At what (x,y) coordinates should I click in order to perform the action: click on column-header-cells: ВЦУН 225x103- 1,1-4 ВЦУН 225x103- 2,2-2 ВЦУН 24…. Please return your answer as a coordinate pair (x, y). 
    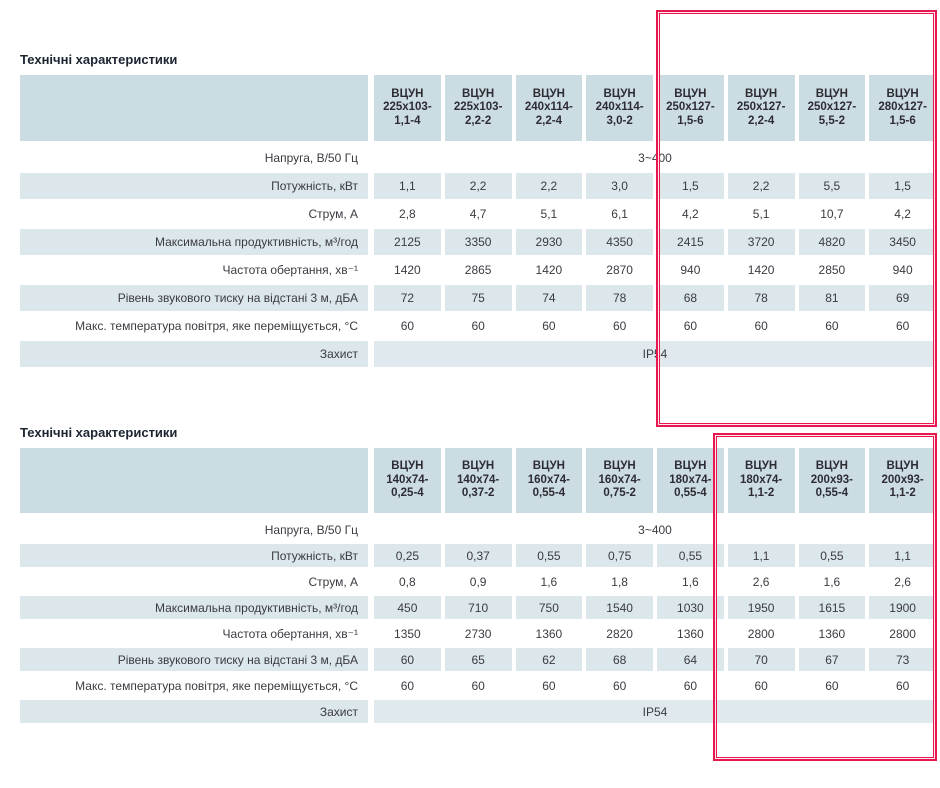
    Looking at the image, I should click on (655, 108).